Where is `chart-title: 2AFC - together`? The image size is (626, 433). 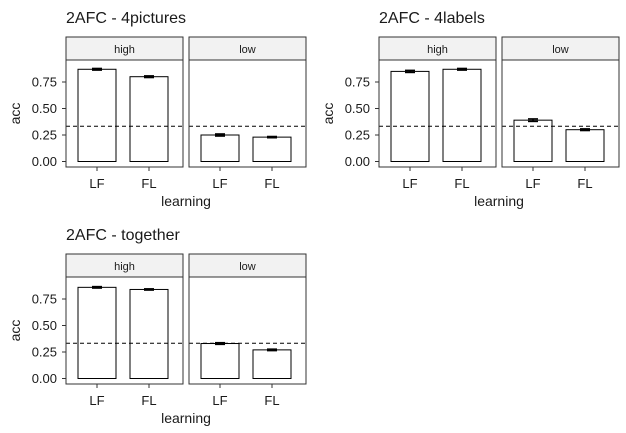 chart-title: 2AFC - together is located at coordinates (123, 235).